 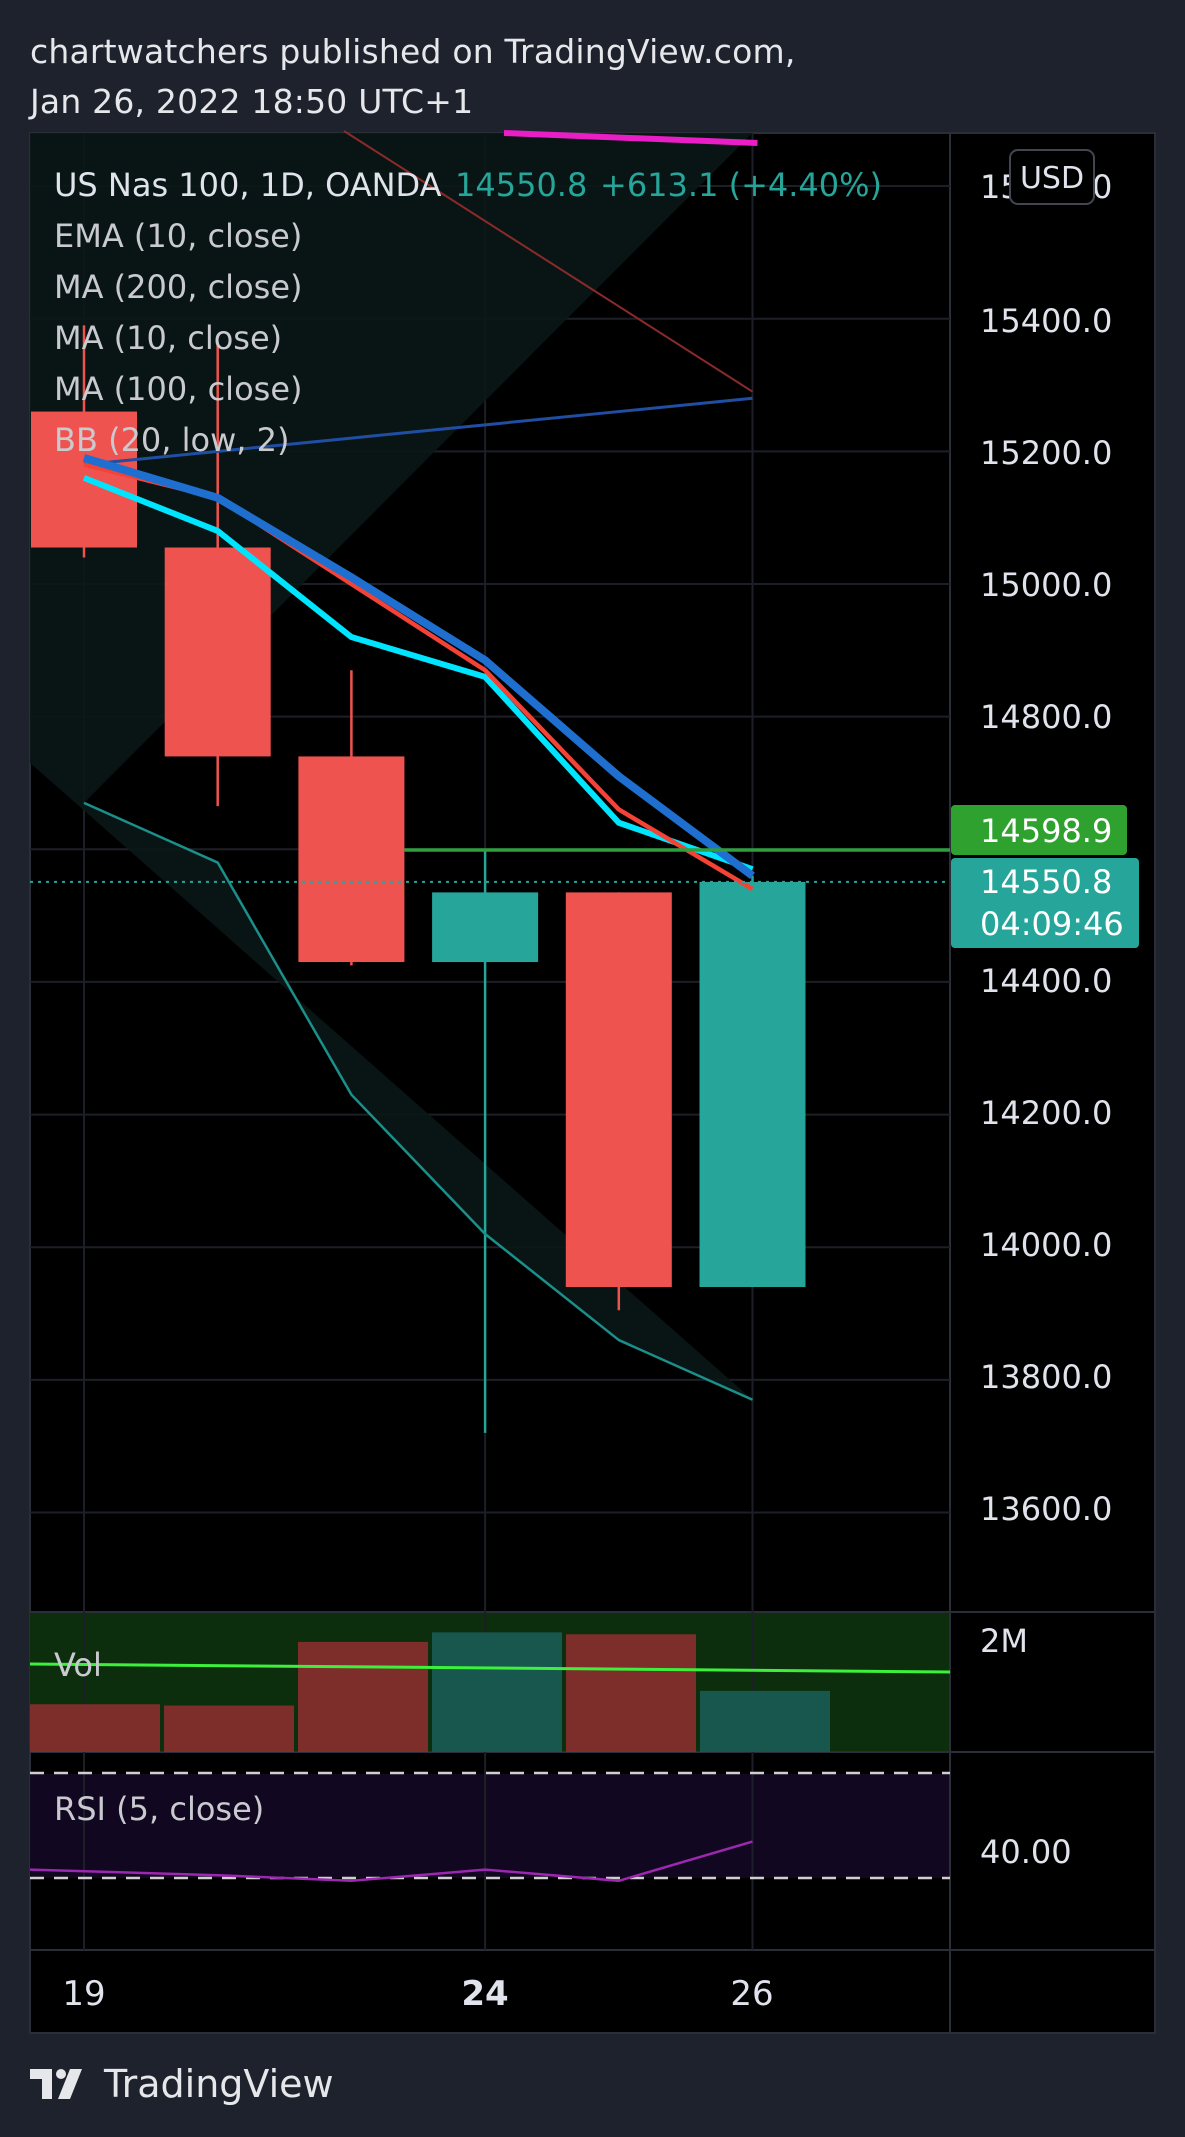 I want to click on high-line-tag-text: 14598.9, so click(x=1046, y=831).